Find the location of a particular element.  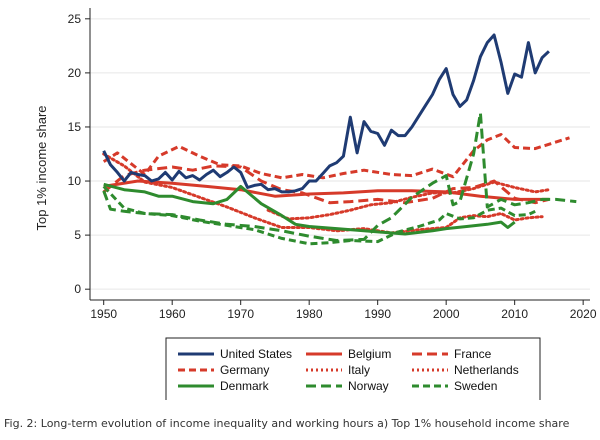

y-tick-label: 25 is located at coordinates (75, 19).